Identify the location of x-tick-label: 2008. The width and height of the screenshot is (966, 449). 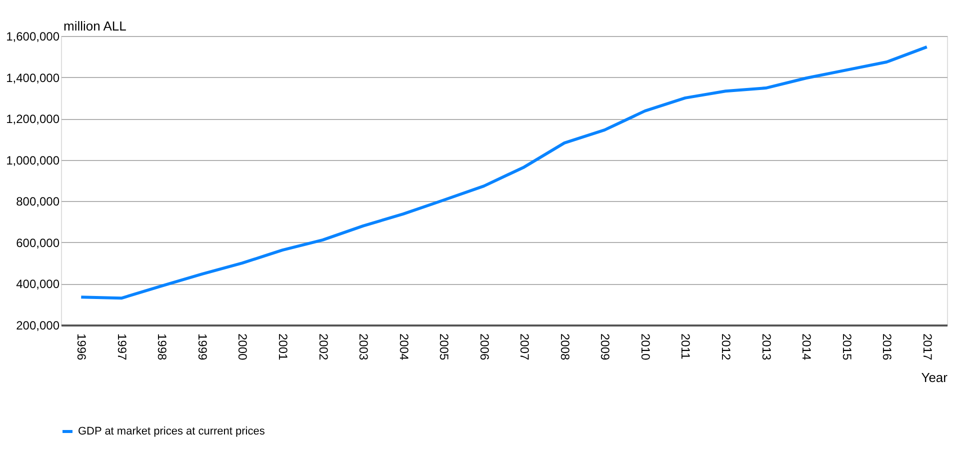
(565, 347).